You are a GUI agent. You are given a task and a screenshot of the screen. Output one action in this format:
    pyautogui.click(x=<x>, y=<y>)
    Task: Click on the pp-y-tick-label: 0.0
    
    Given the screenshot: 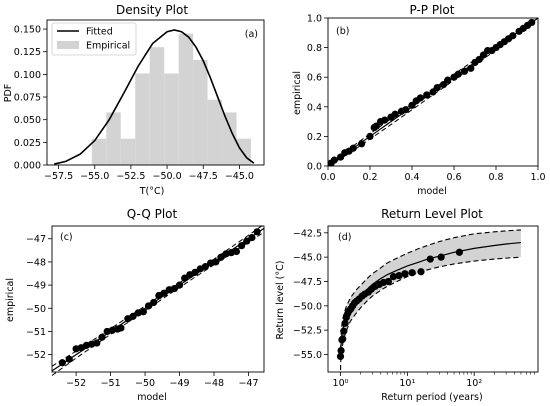 What is the action you would take?
    pyautogui.click(x=314, y=167)
    